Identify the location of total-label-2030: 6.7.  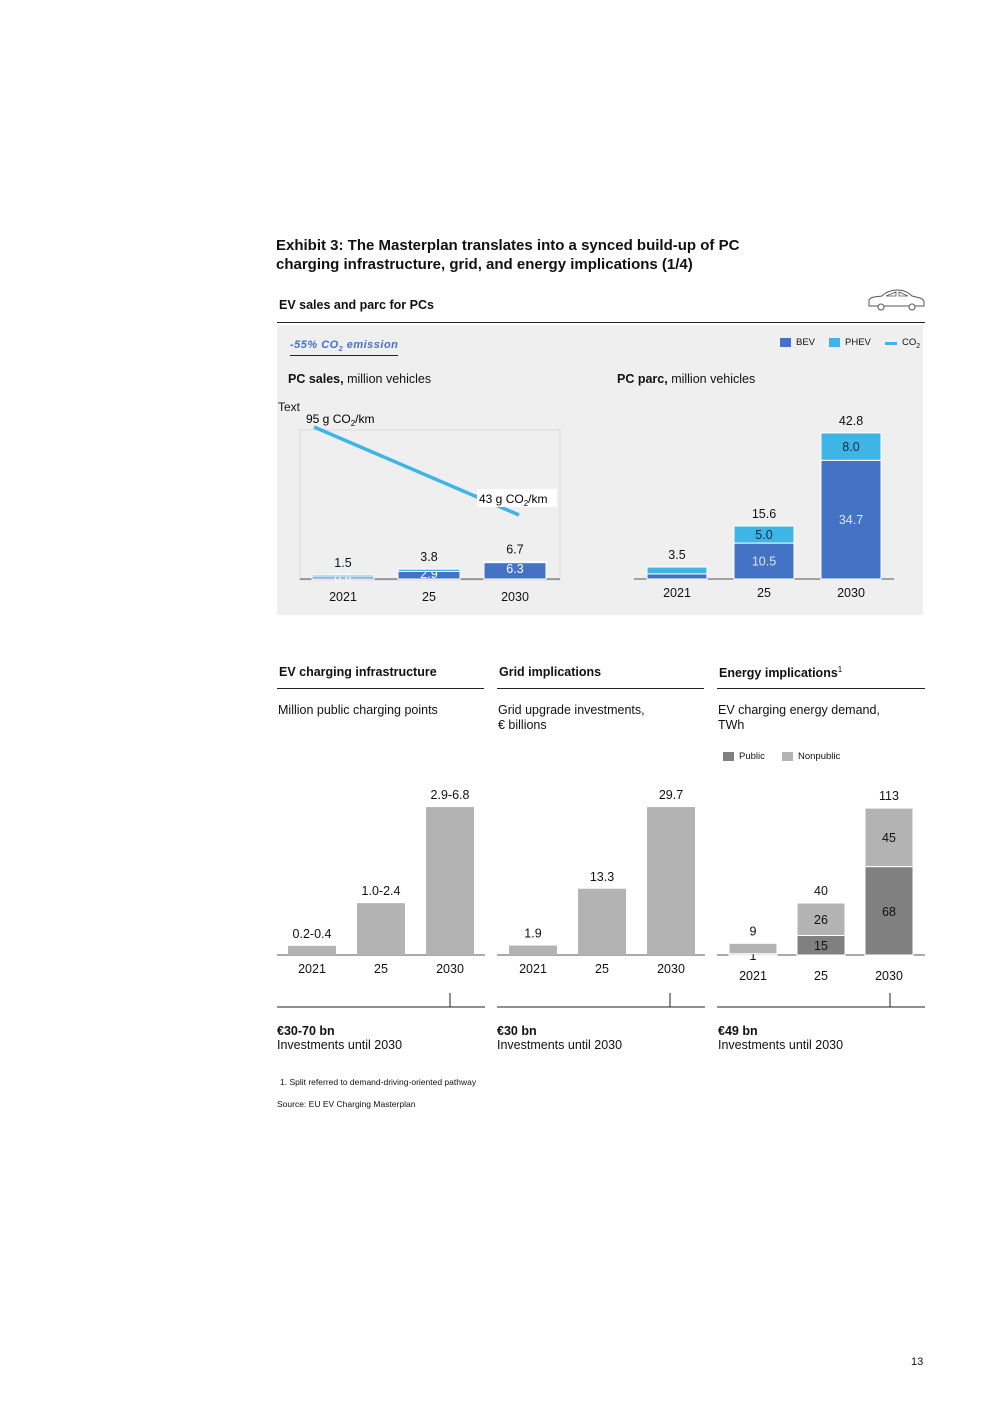
(514, 550).